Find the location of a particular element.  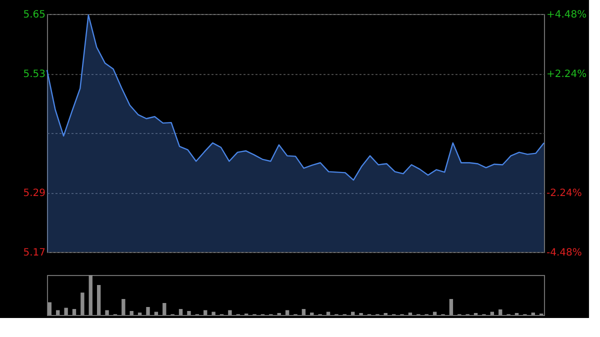

y2-tick-label: +2.24% is located at coordinates (566, 74).